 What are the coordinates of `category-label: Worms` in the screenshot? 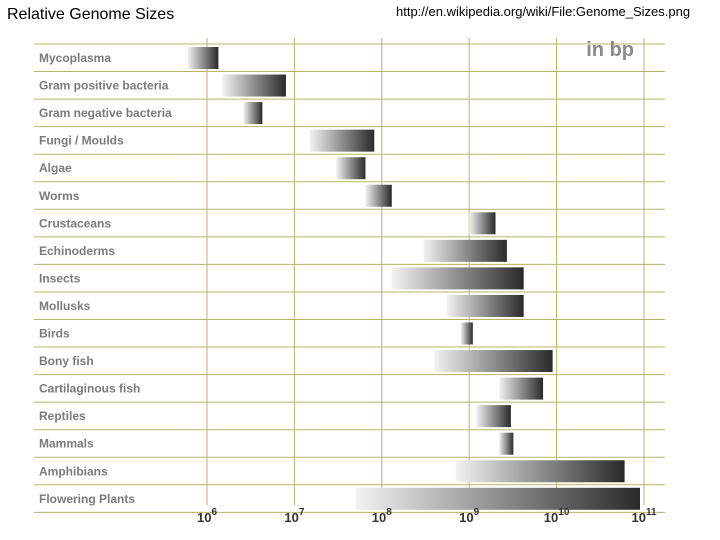 It's located at (59, 196).